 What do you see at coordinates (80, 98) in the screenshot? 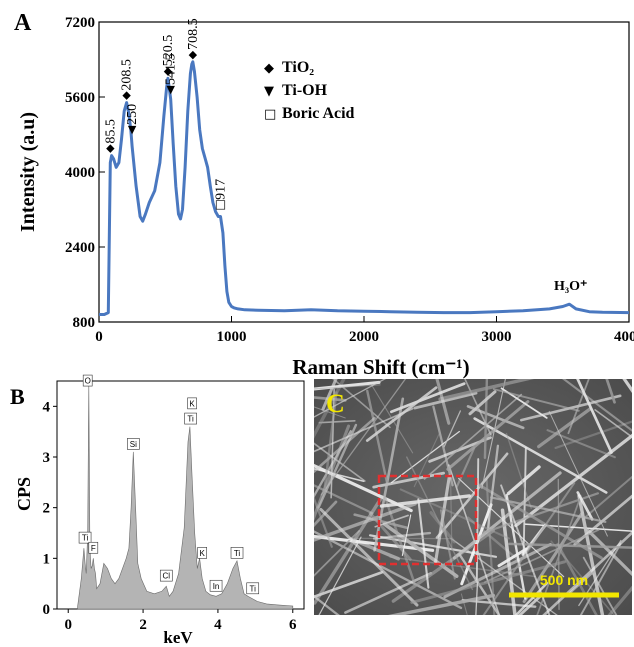
I see `raman-y-tick-label: 5600` at bounding box center [80, 98].